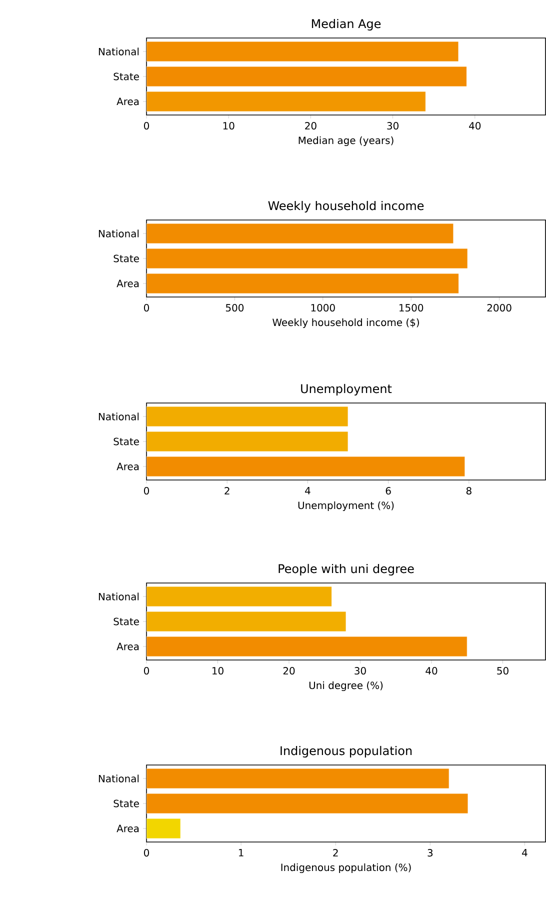 The image size is (546, 901). Describe the element at coordinates (499, 308) in the screenshot. I see `x-tick-label: 2000` at that location.